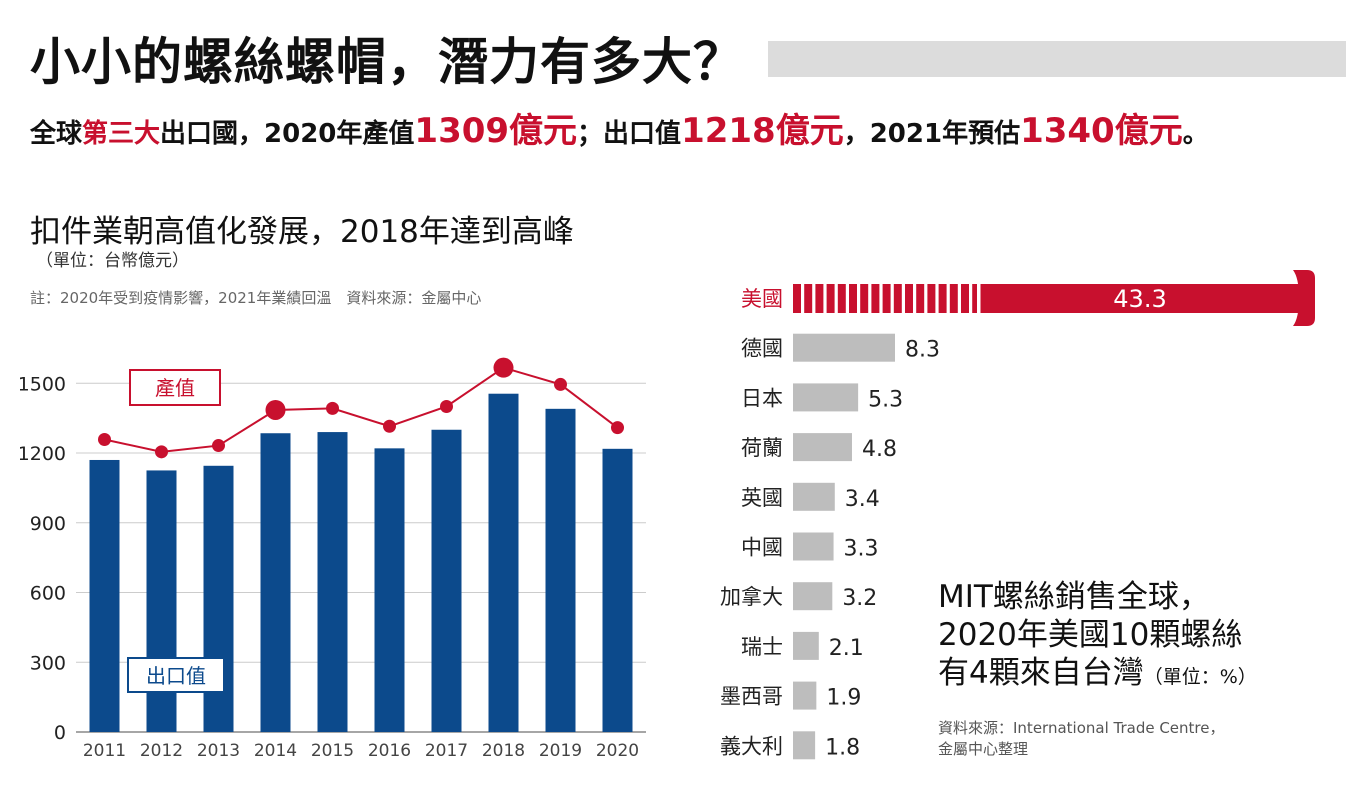 The image size is (1346, 794). I want to click on x-tick-label: 2015, so click(332, 751).